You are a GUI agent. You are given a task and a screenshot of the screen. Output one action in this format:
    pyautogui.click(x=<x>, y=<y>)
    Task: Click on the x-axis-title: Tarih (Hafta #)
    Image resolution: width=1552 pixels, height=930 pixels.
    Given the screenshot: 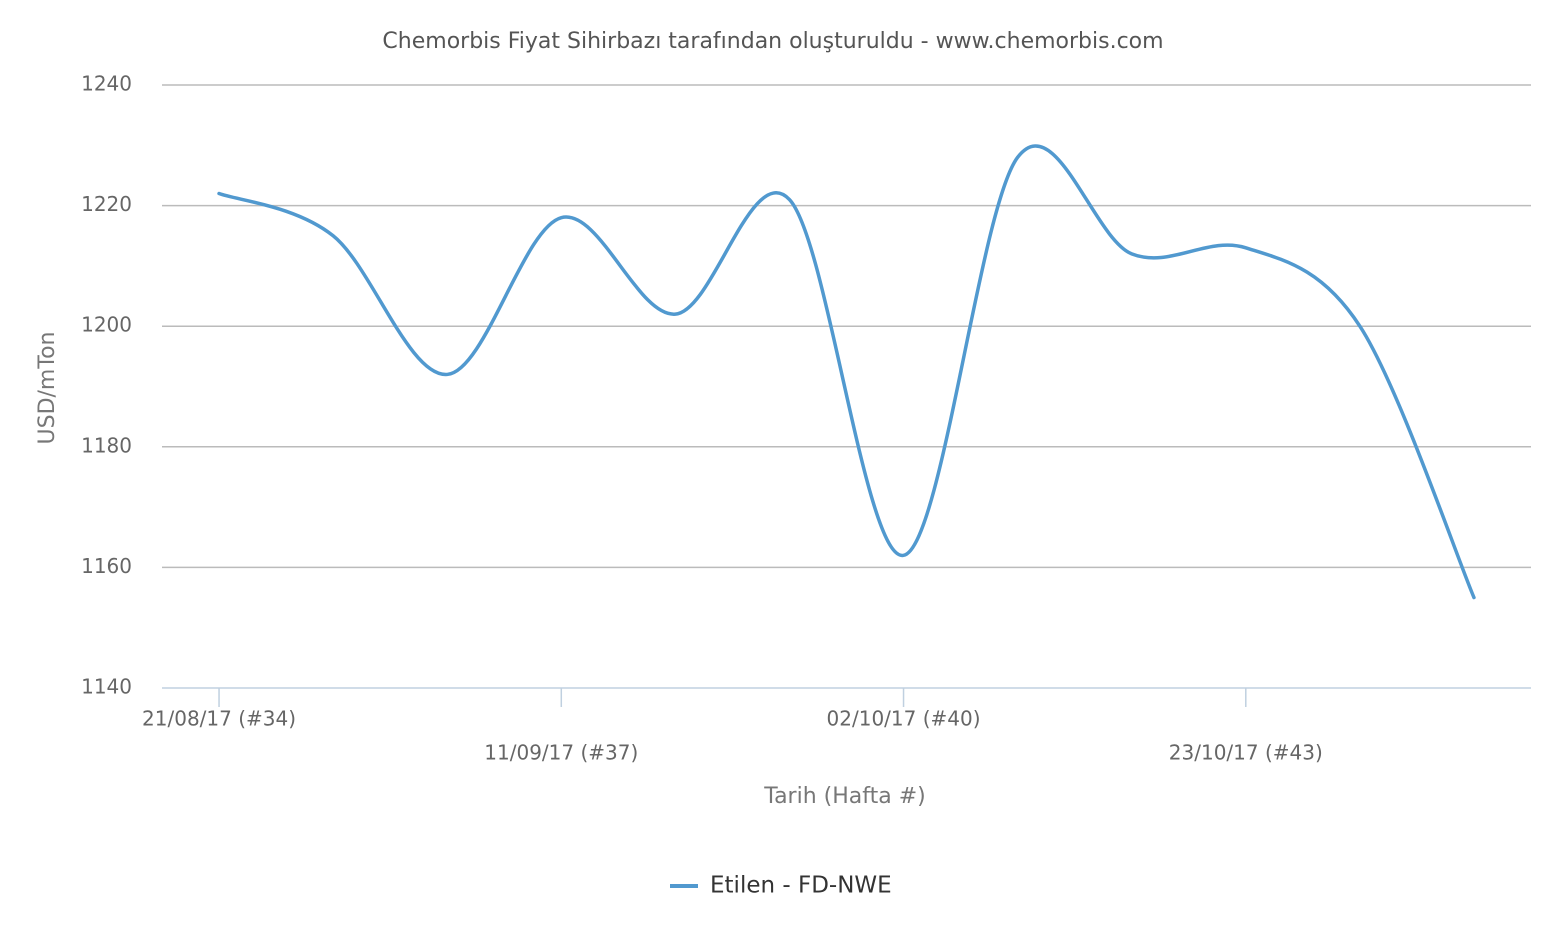 What is the action you would take?
    pyautogui.click(x=844, y=796)
    